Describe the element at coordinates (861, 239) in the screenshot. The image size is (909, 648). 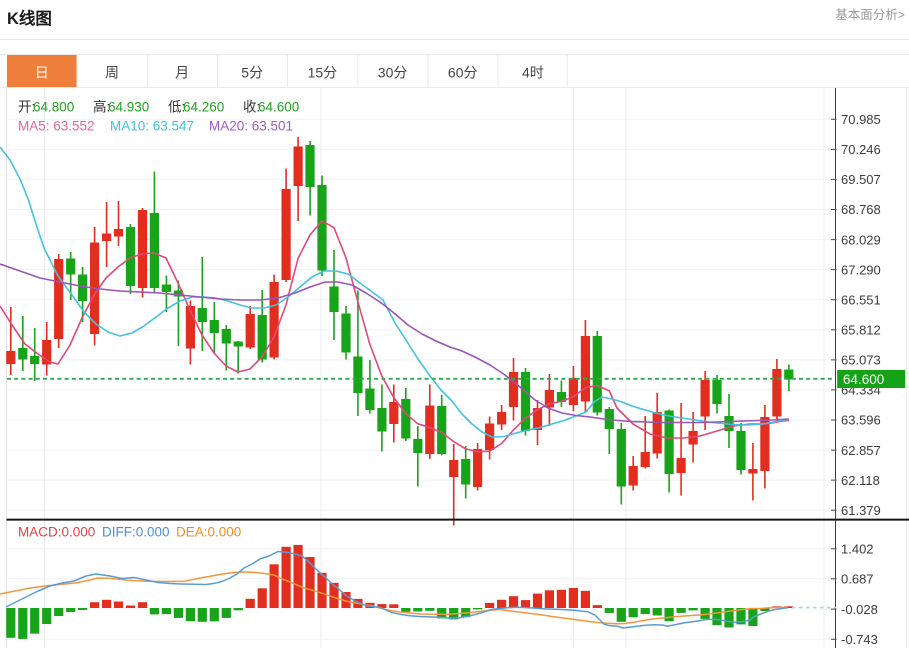
I see `svg-text: 68.029` at that location.